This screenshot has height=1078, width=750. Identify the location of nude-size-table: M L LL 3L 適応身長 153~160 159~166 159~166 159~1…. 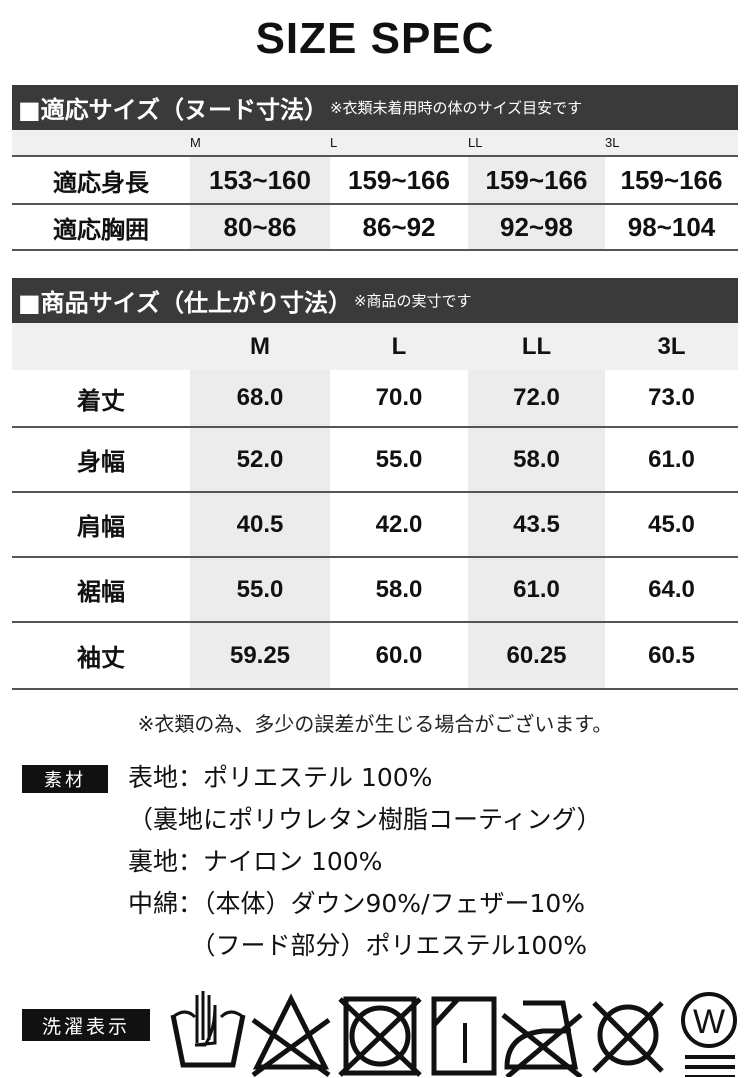
(375, 190).